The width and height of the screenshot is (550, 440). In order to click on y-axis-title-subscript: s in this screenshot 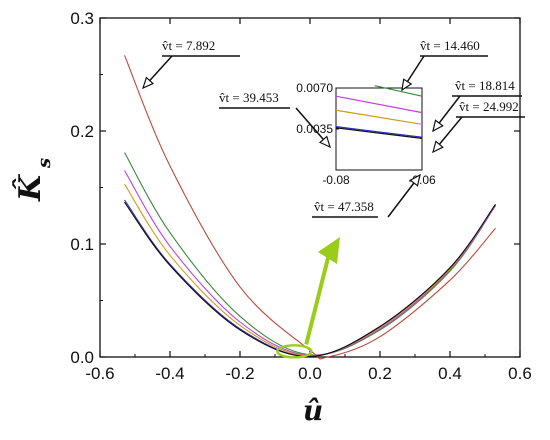, I will do `click(44, 163)`.